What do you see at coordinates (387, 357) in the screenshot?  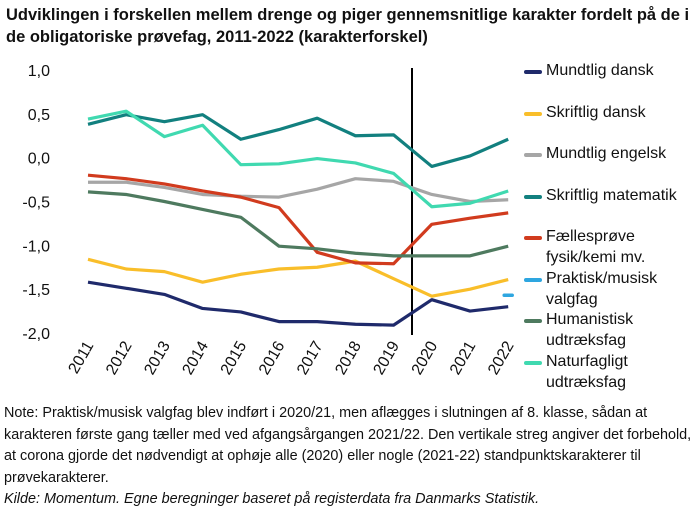 I see `x-tick-label: 2019` at bounding box center [387, 357].